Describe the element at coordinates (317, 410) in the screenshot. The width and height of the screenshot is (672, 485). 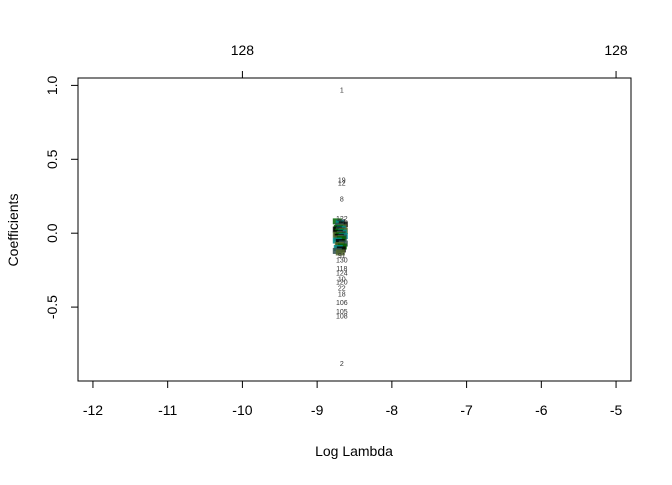
I see `x-tick-label: -9` at that location.